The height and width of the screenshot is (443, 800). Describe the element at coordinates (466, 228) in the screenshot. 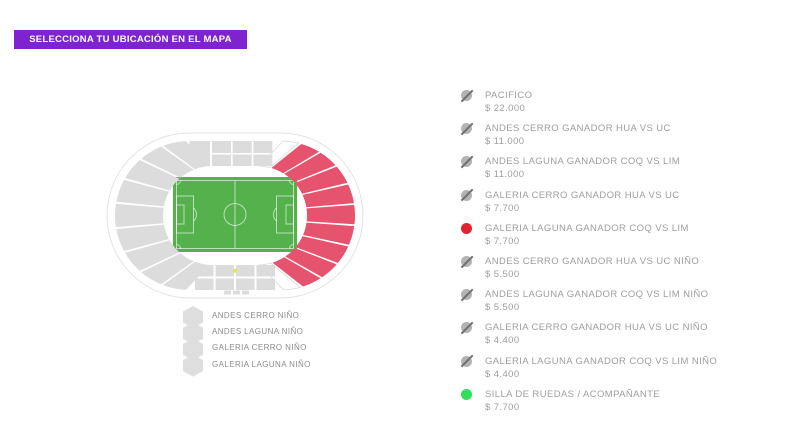

I see `available-icon` at that location.